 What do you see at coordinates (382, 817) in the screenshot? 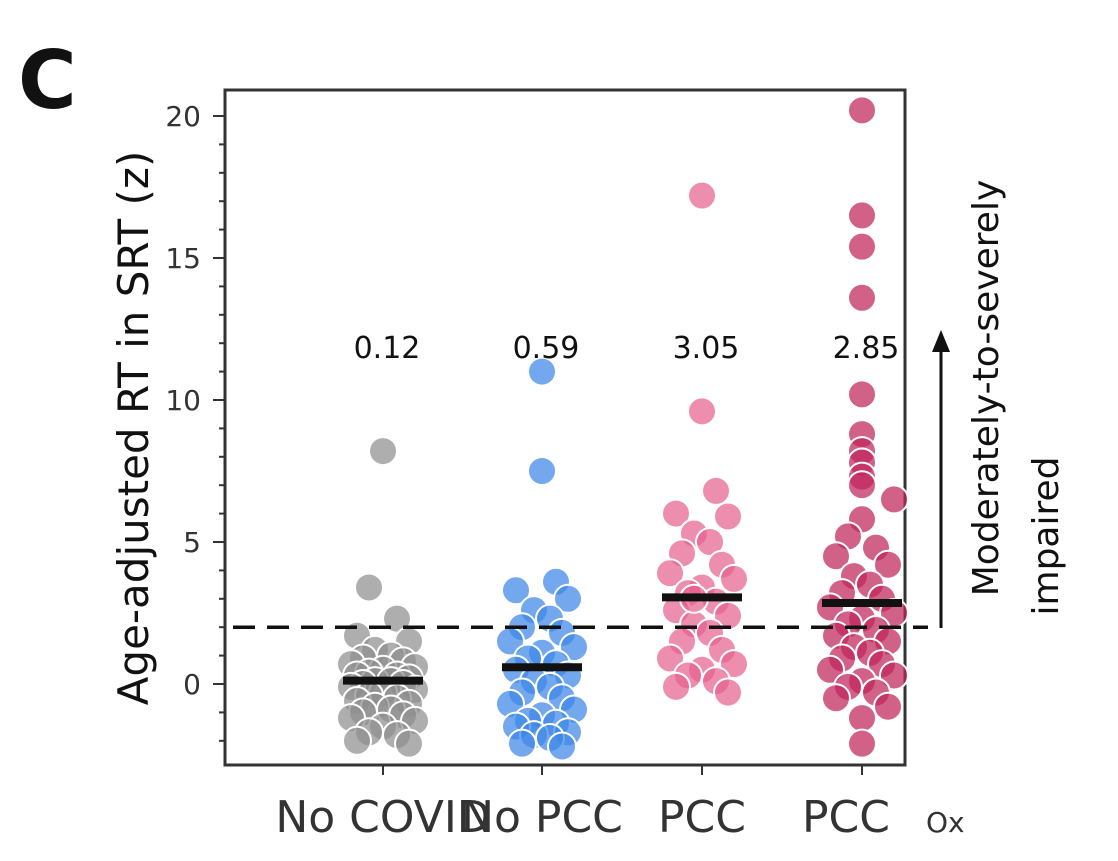
I see `x-category-label: No COVID` at bounding box center [382, 817].